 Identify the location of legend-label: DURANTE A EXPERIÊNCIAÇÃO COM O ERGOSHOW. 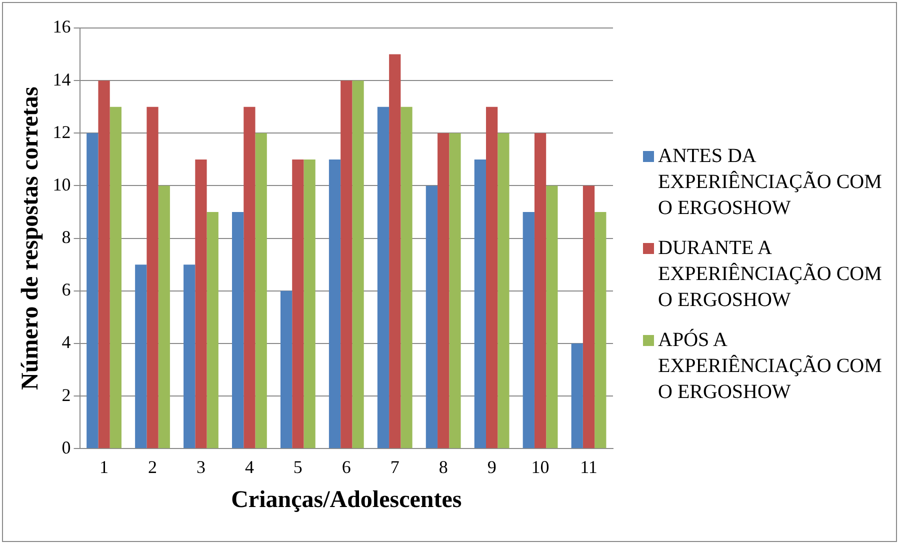
(770, 274).